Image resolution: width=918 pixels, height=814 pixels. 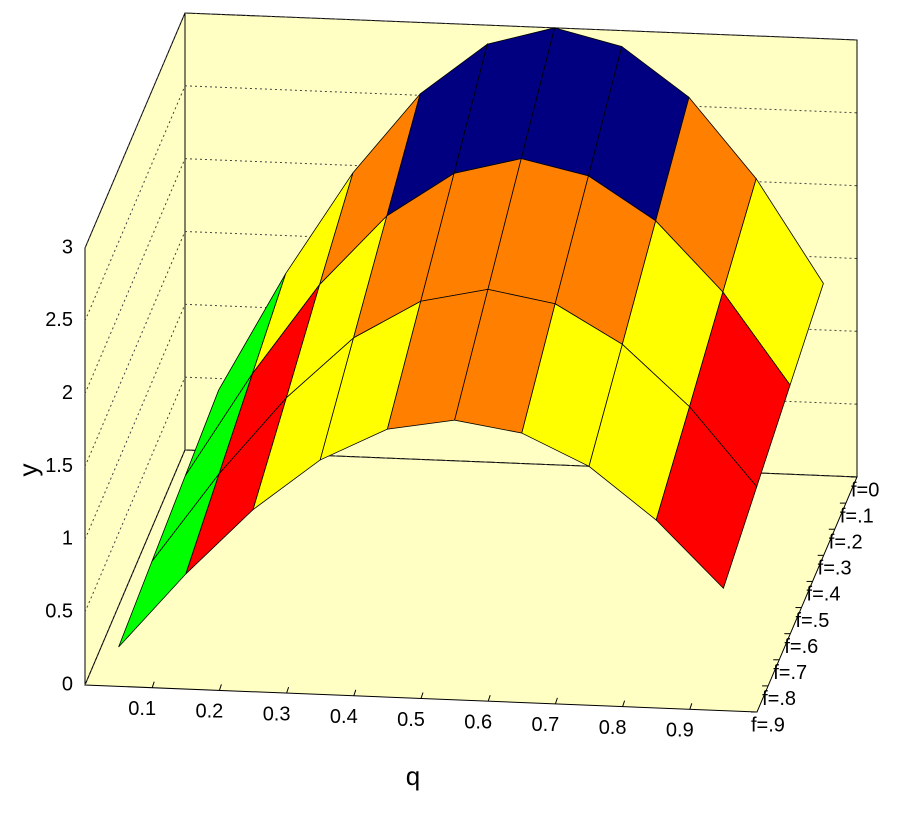 What do you see at coordinates (67, 684) in the screenshot?
I see `z-tick-label: 0` at bounding box center [67, 684].